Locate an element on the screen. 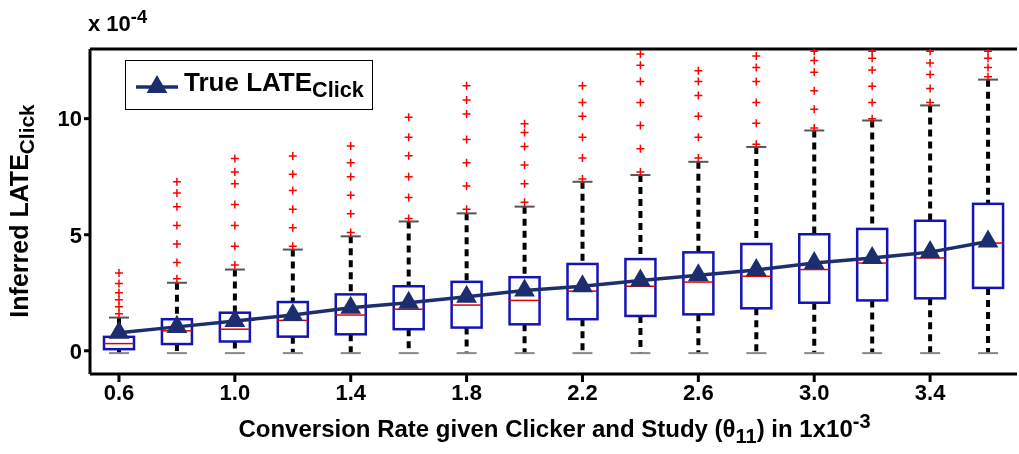  y-tick-label: 10 is located at coordinates (69, 119).